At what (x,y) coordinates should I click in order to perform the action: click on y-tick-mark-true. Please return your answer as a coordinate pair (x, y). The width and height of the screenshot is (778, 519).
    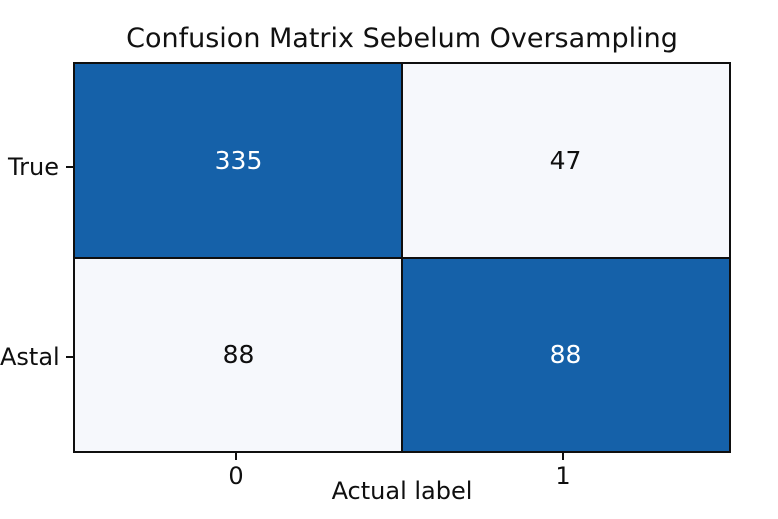
    Looking at the image, I should click on (69, 167).